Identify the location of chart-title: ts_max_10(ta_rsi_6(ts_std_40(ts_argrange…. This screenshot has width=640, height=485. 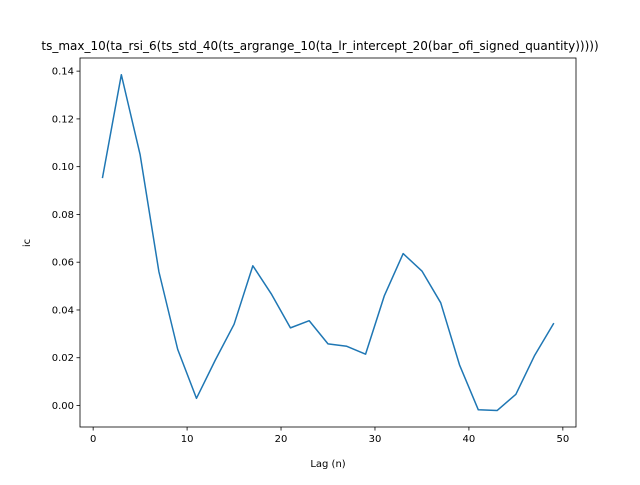
(319, 46).